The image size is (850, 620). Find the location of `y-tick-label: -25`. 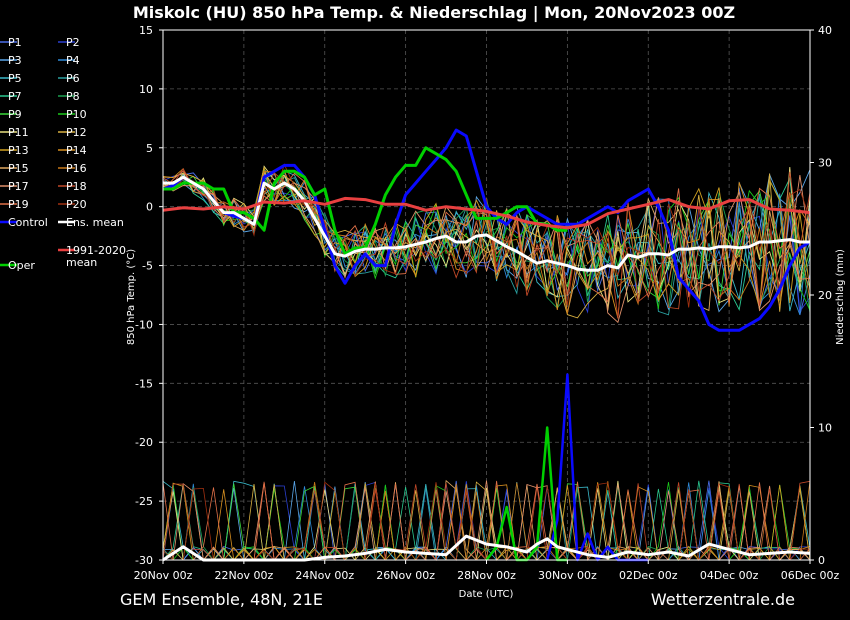

y-tick-label: -25 is located at coordinates (144, 501).